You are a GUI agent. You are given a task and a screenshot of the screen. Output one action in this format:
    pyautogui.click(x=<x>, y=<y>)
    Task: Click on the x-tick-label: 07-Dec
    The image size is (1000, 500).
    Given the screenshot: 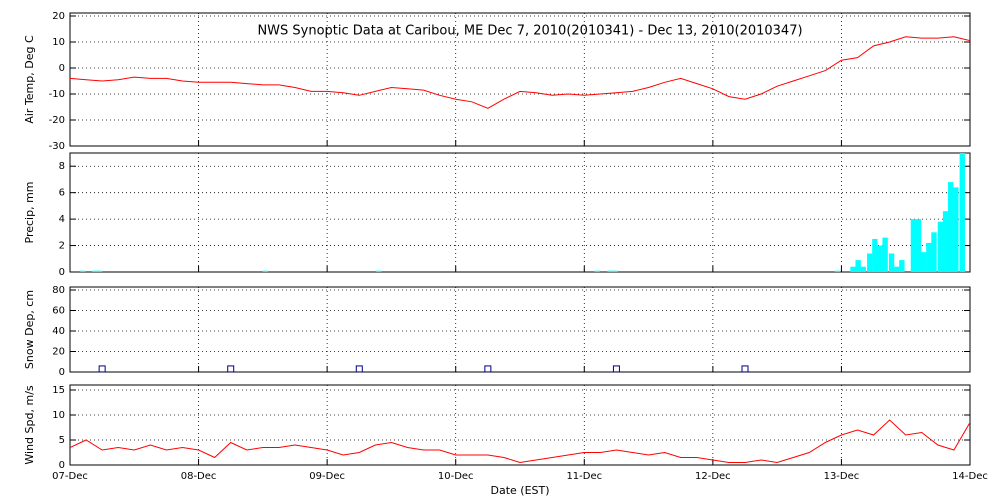 What is the action you would take?
    pyautogui.click(x=70, y=476)
    